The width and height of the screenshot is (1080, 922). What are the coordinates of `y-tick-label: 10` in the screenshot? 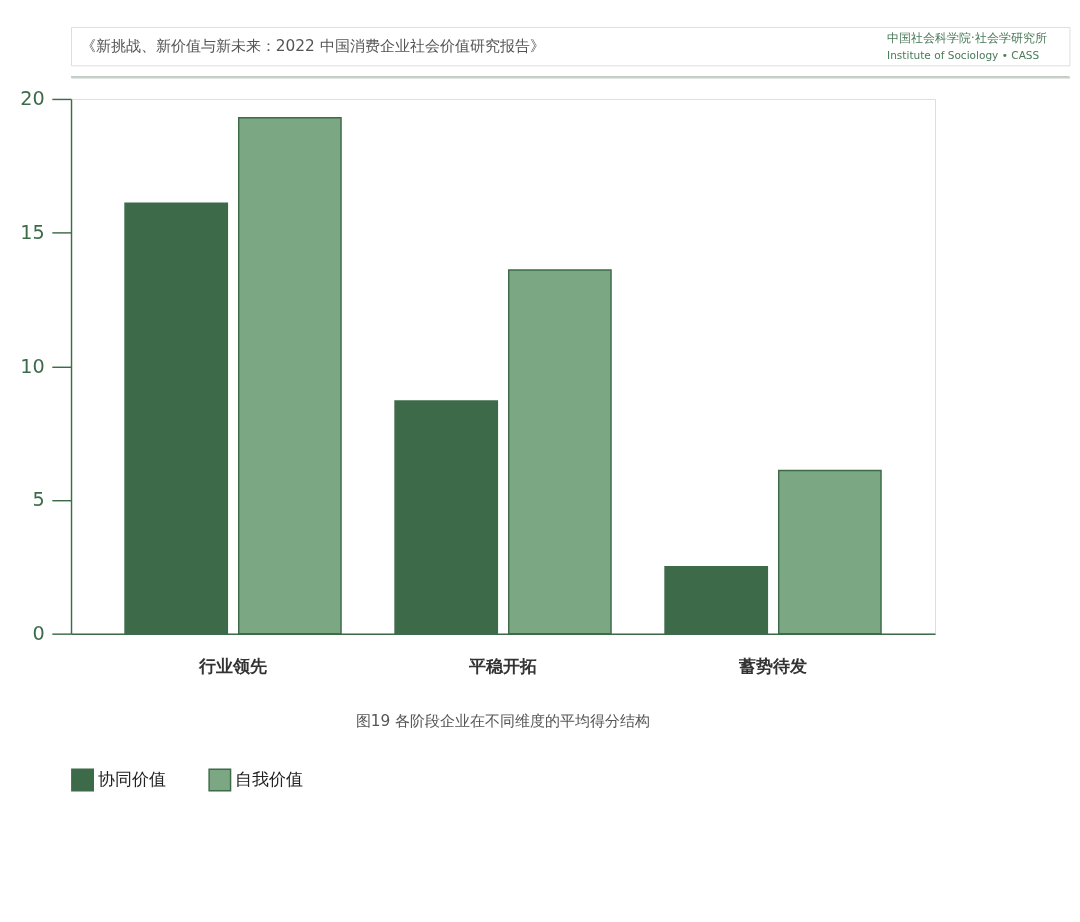 It's located at (32, 366).